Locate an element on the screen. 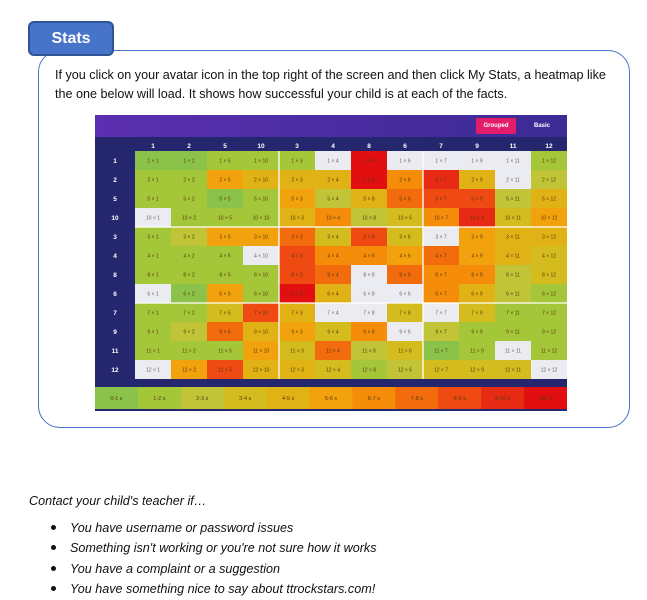 Image resolution: width=647 pixels, height=600 pixels. list-item: You have username or password issues is located at coordinates (212, 528).